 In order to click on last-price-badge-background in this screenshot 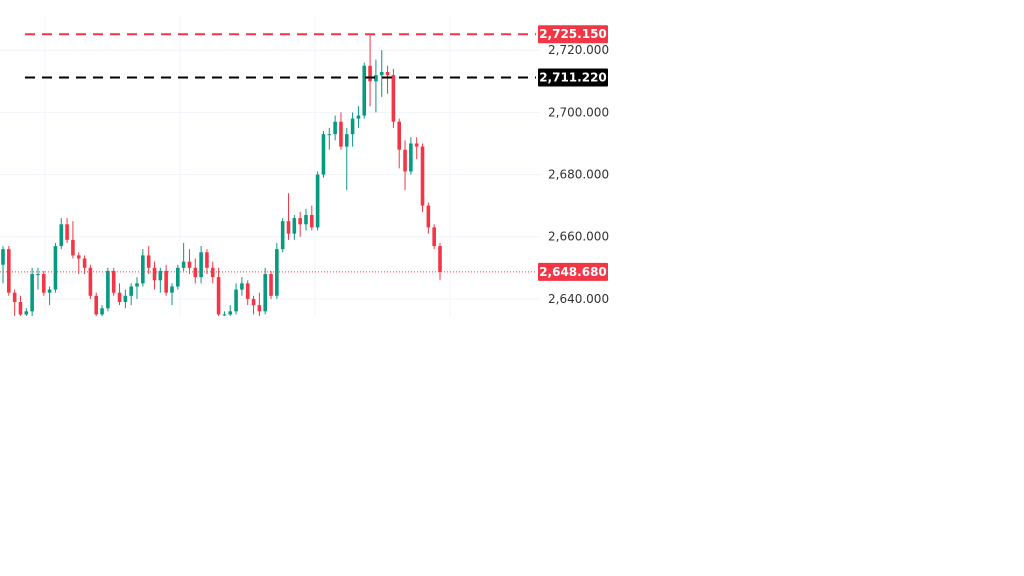, I will do `click(573, 271)`.